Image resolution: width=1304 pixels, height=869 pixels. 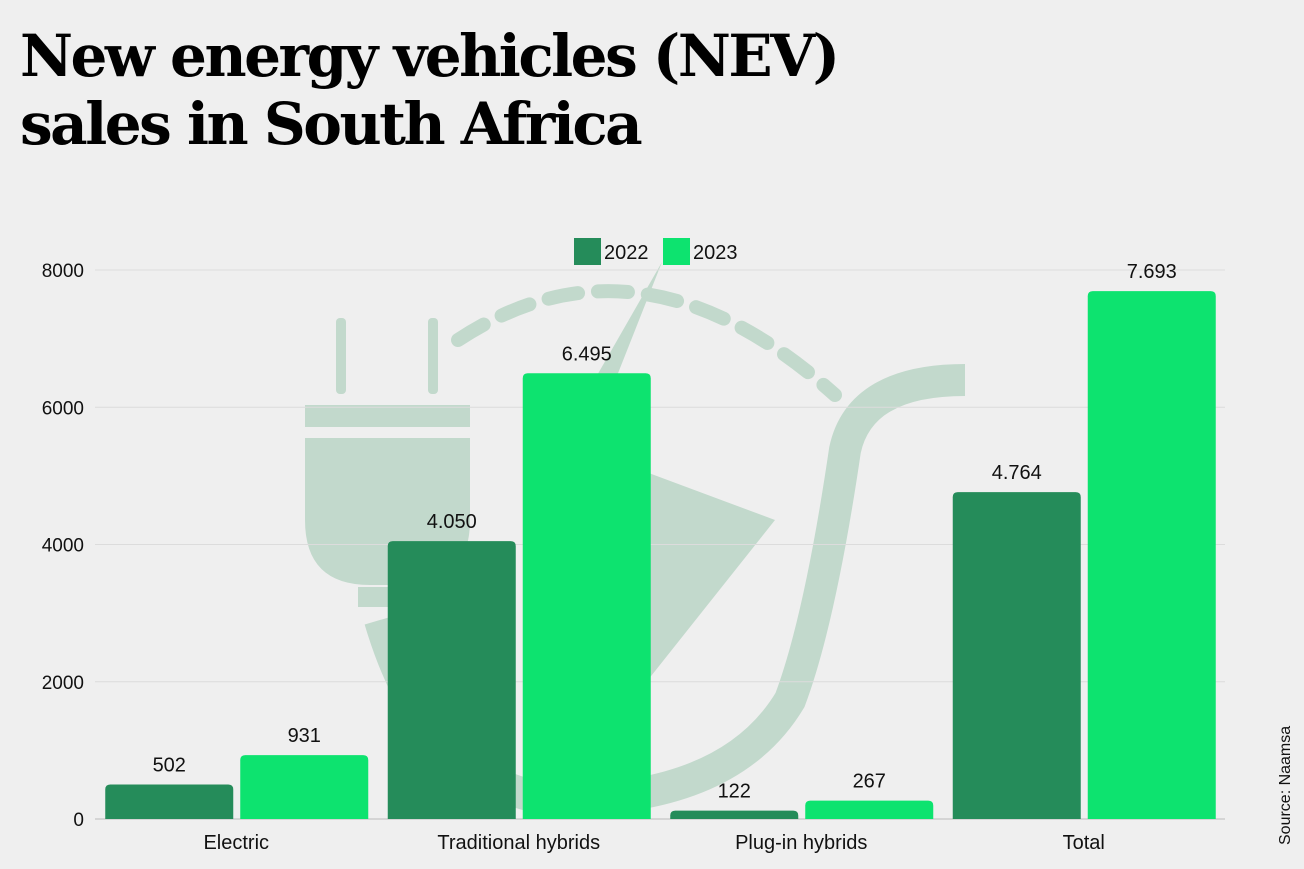 What do you see at coordinates (1084, 843) in the screenshot?
I see `x-tick-label: Total` at bounding box center [1084, 843].